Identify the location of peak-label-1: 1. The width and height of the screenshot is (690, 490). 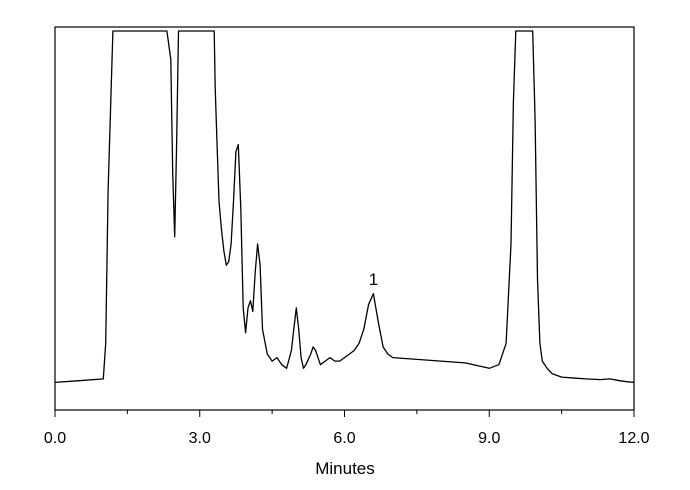
(373, 279).